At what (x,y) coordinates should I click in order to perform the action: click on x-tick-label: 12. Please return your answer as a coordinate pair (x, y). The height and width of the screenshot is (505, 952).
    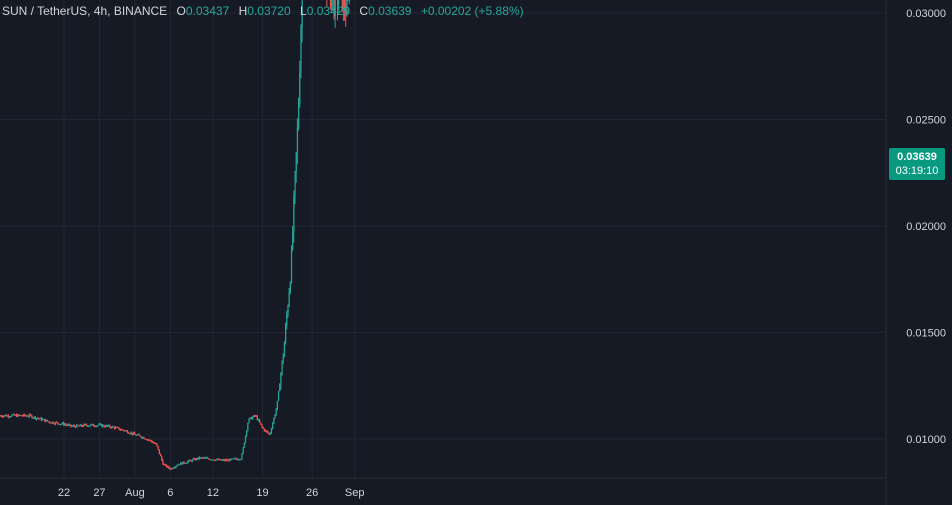
    Looking at the image, I should click on (213, 493).